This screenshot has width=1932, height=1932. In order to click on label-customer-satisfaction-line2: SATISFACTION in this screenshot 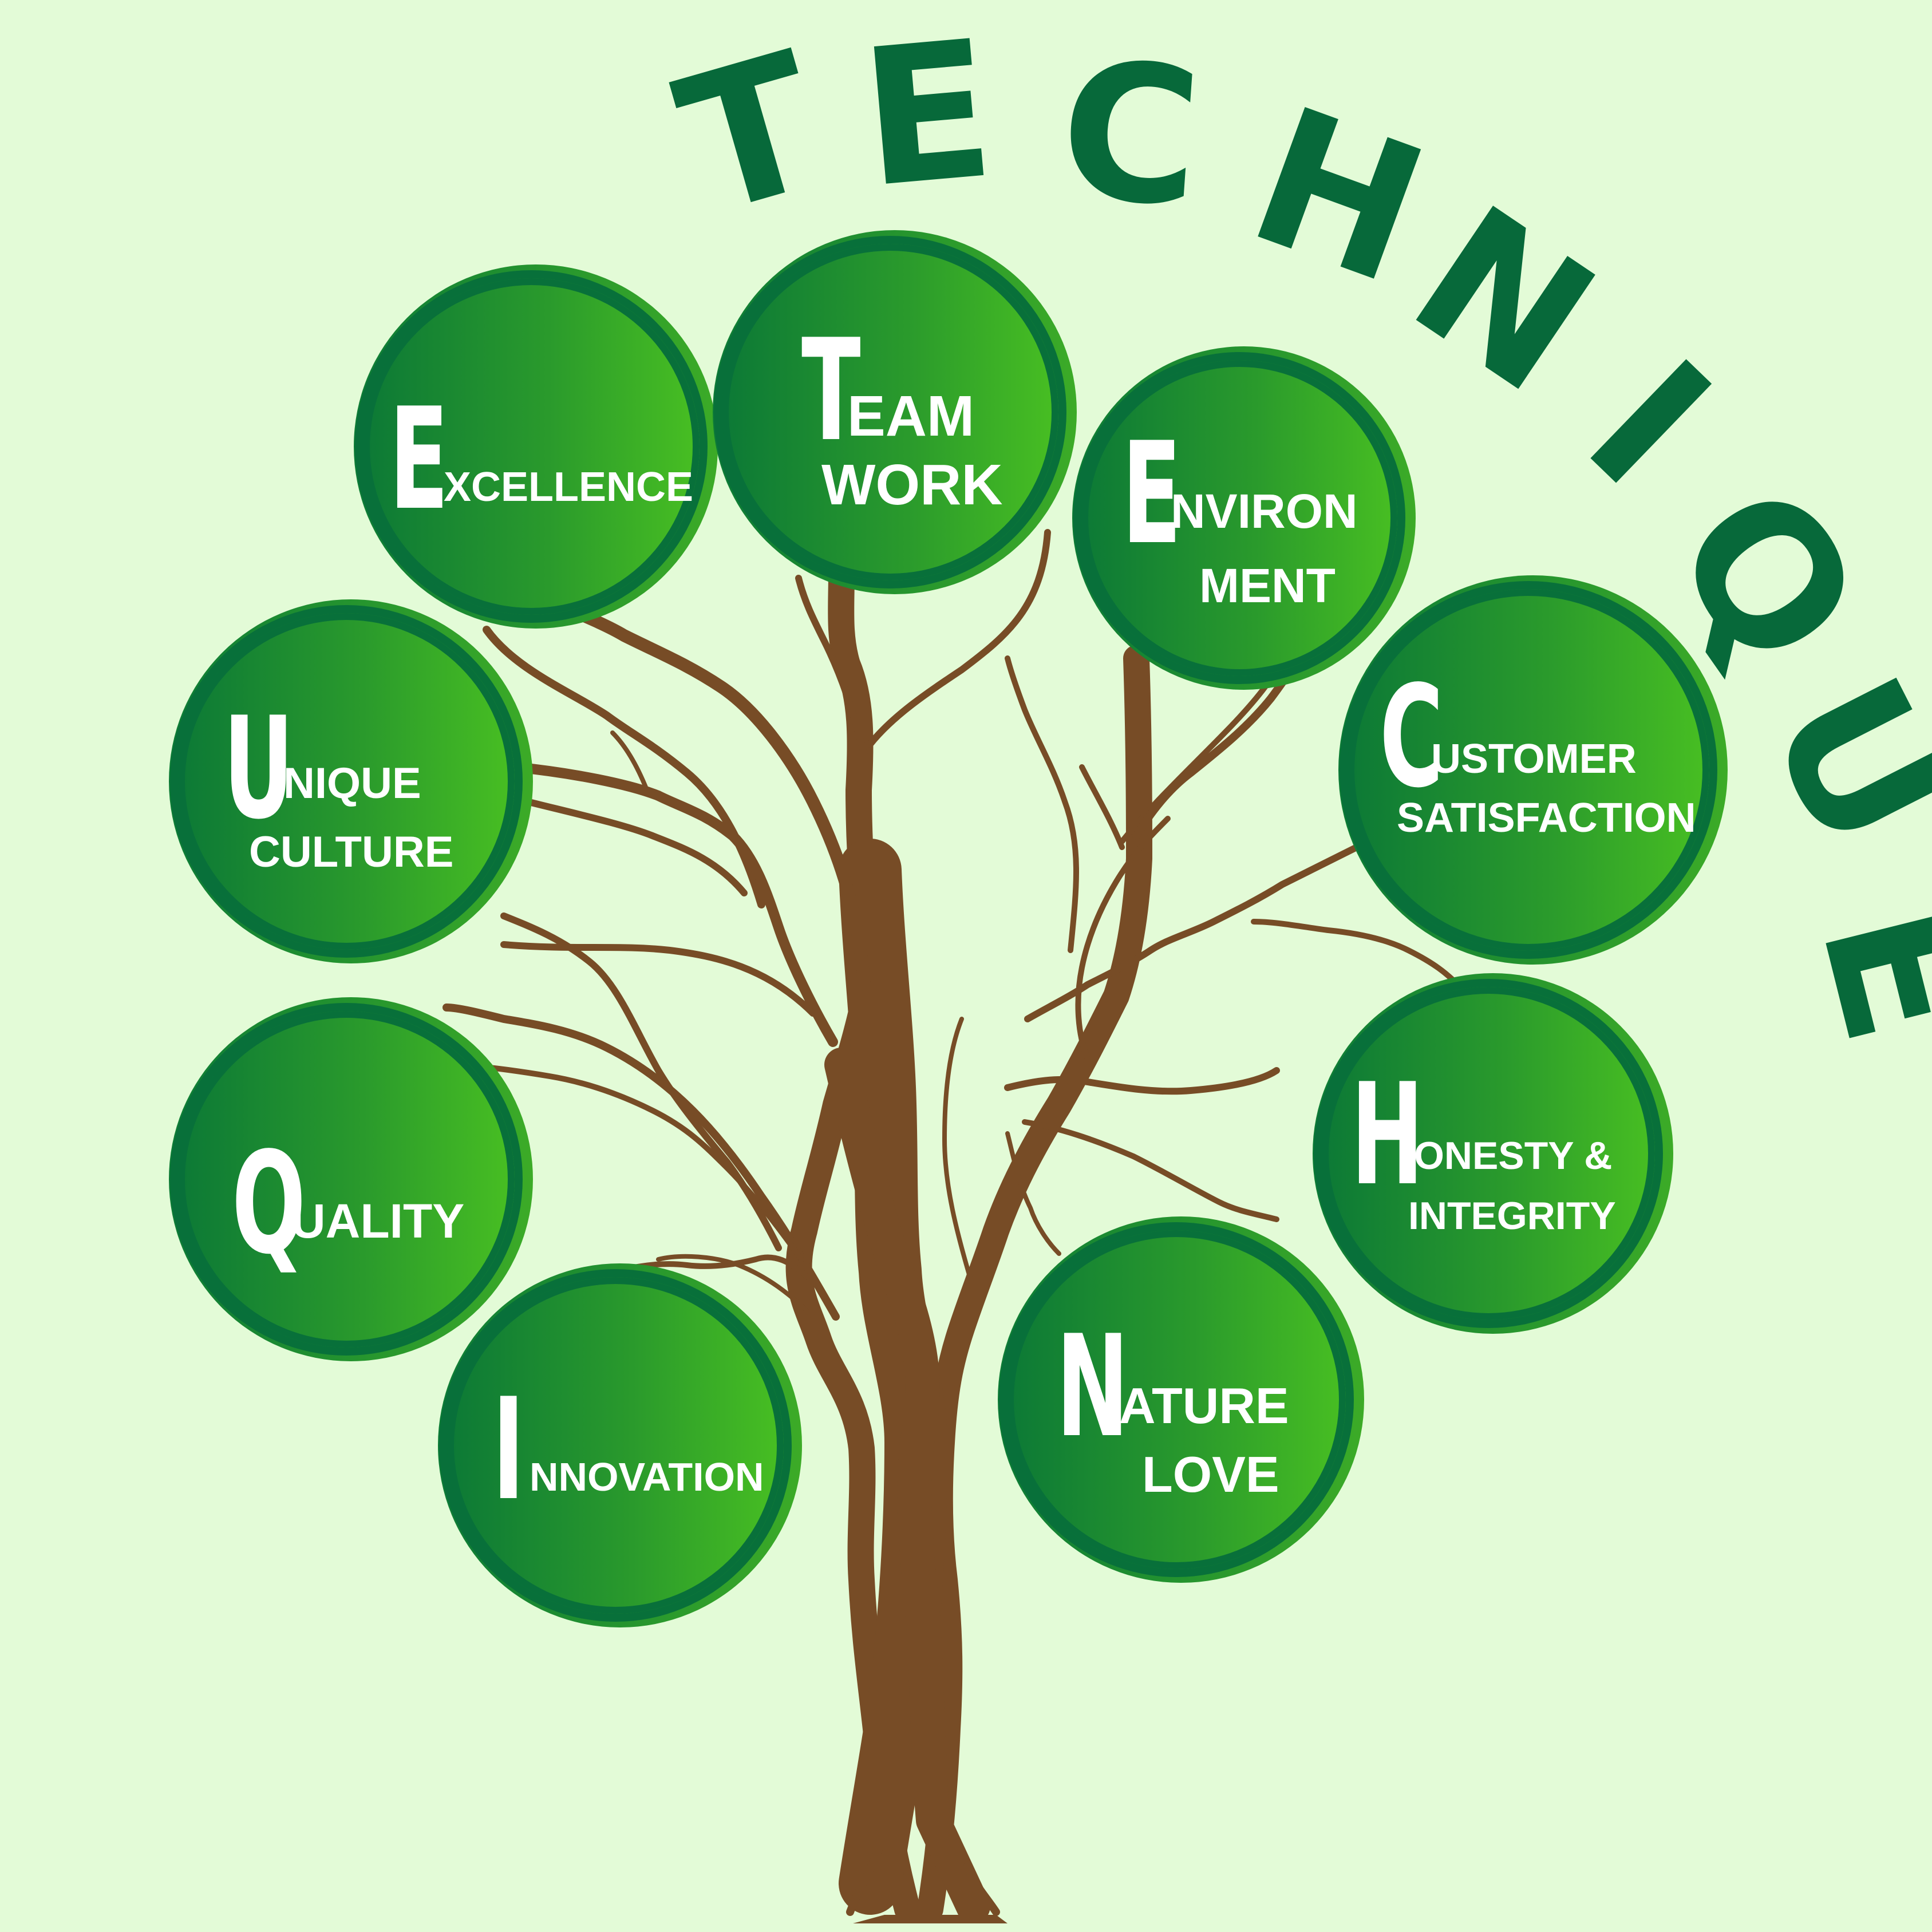, I will do `click(1546, 818)`.